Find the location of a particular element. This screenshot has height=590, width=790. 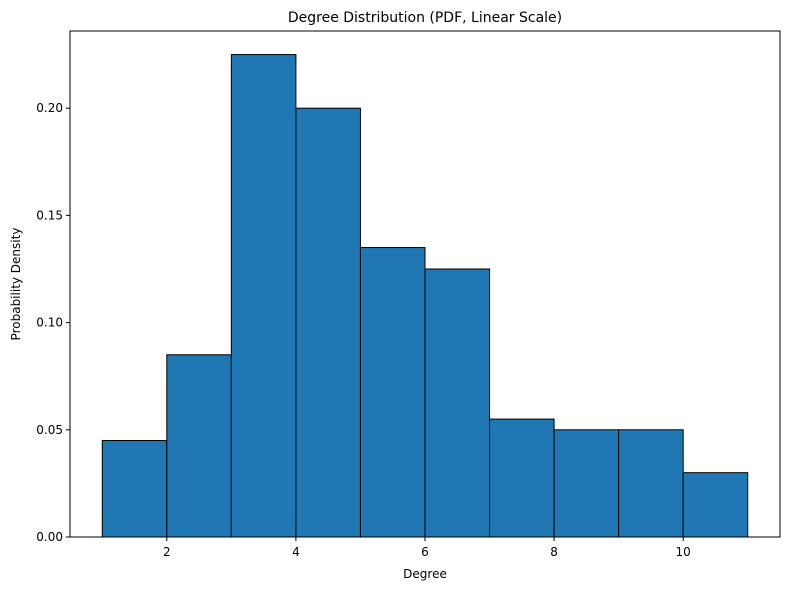

y-tick-label: 0.05 is located at coordinates (49, 430).